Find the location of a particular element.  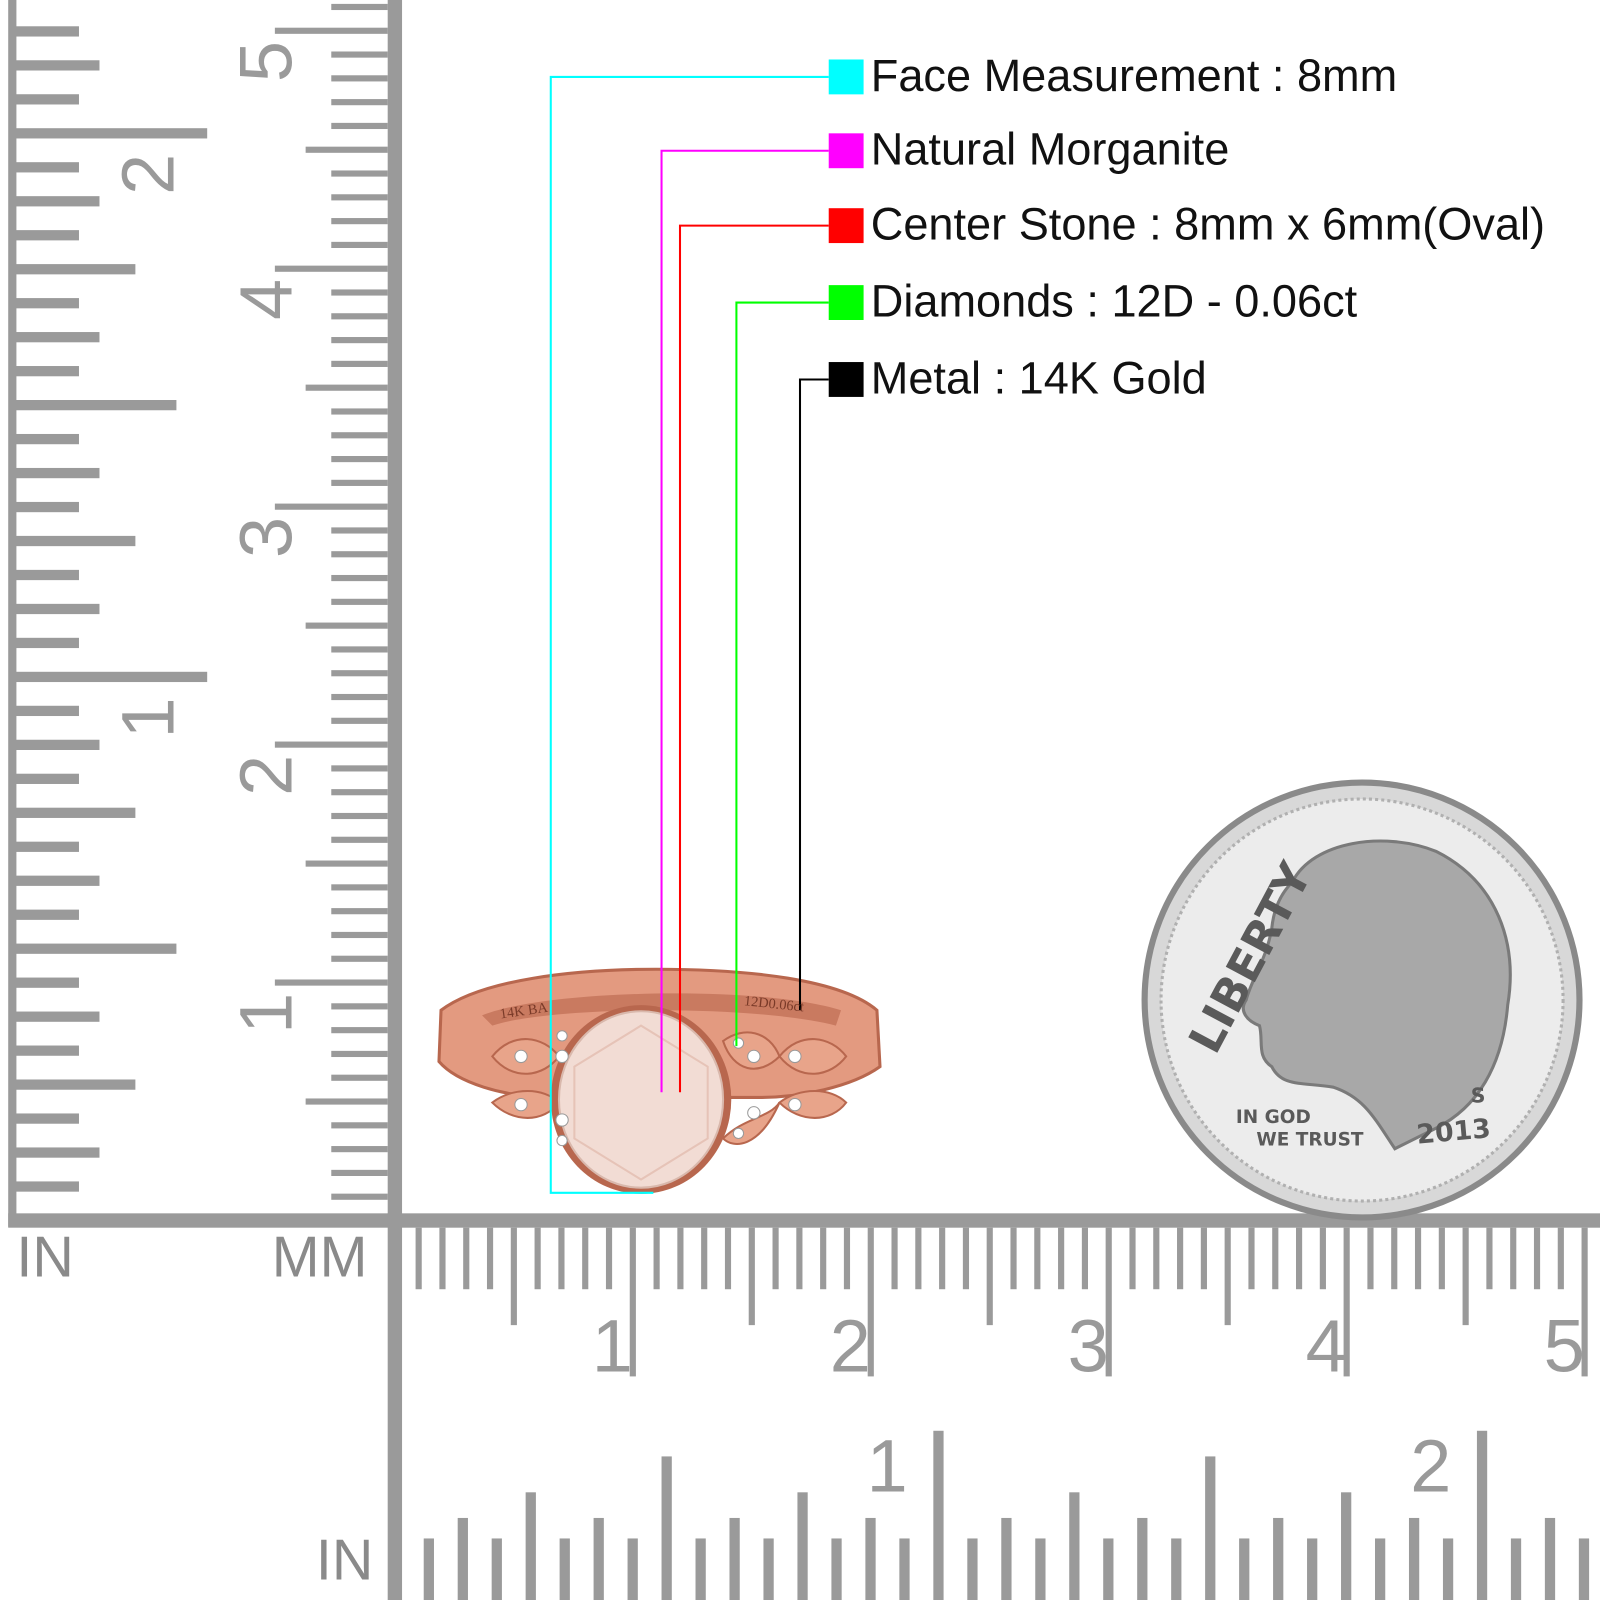

coin-motto: IN GOD is located at coordinates (1273, 1117).